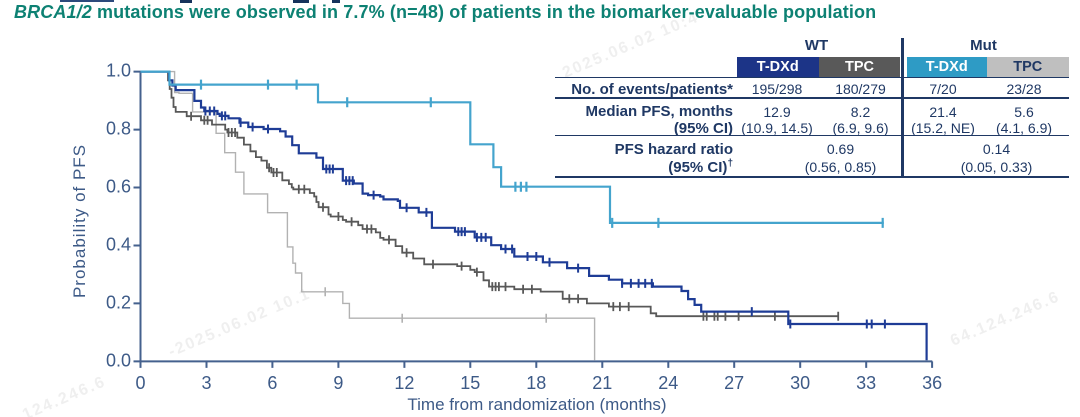 The width and height of the screenshot is (1080, 417). I want to click on svg-text: 0.8, so click(118, 129).